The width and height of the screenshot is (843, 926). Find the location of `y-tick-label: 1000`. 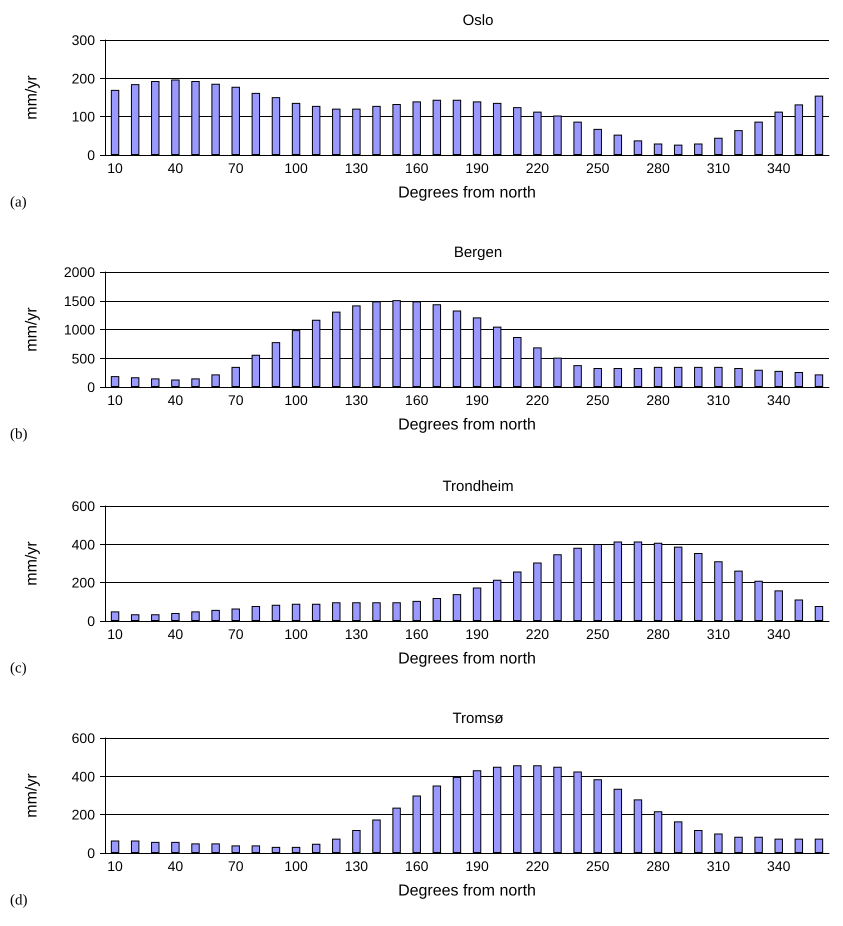

y-tick-label: 1000 is located at coordinates (80, 330).